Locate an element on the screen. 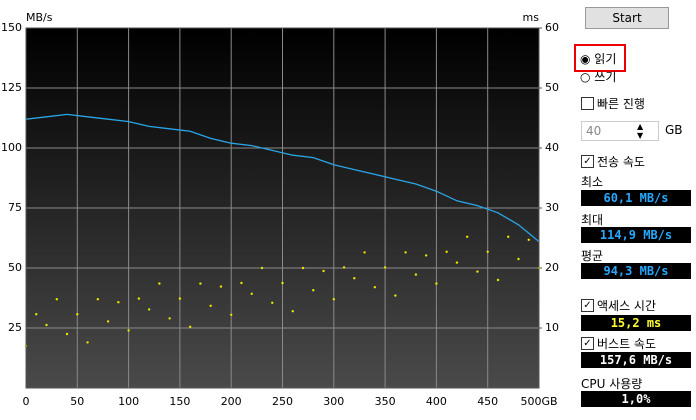 The width and height of the screenshot is (696, 420). x-tick-label: 400 is located at coordinates (436, 401).